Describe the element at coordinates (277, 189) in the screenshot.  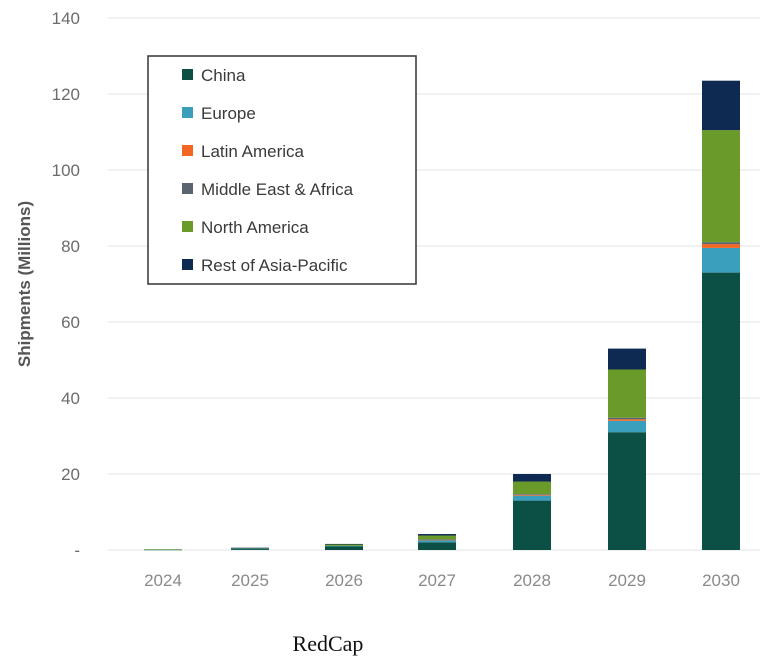
I see `legend-label: Middle East & Africa` at that location.